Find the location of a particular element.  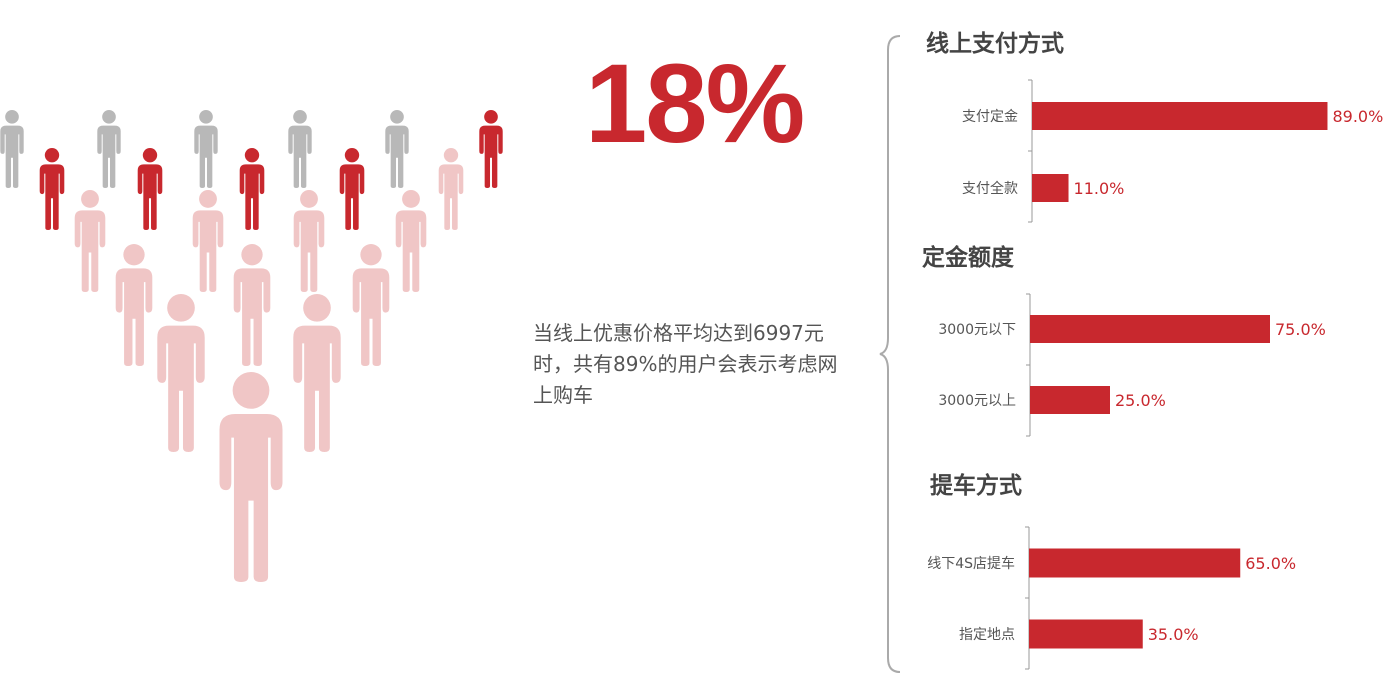

description-text: 当线上优惠价格平均达到6997元 时，共有89%的用户会表示考虑网 上购车 is located at coordinates (703, 364).